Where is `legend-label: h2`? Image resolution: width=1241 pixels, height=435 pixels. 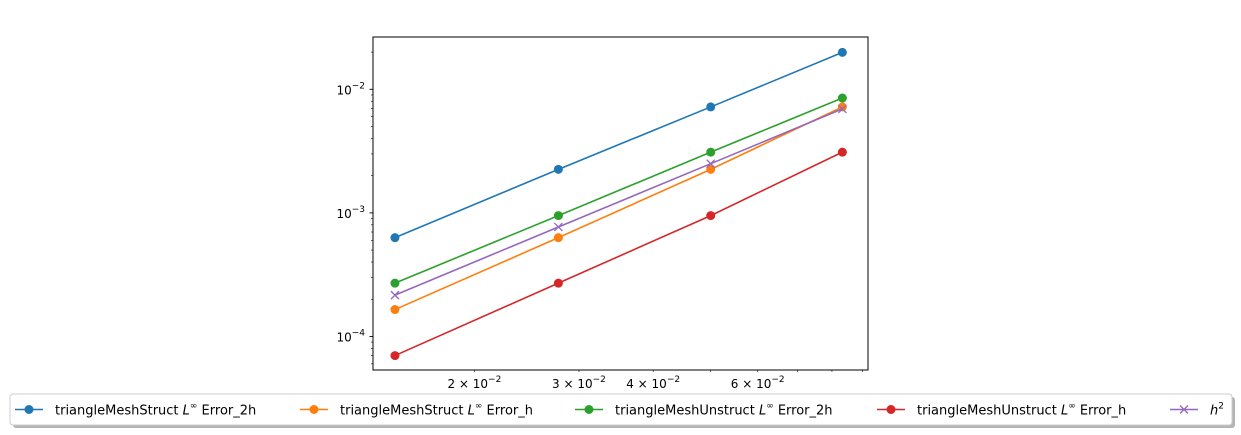 legend-label: h2 is located at coordinates (1217, 410).